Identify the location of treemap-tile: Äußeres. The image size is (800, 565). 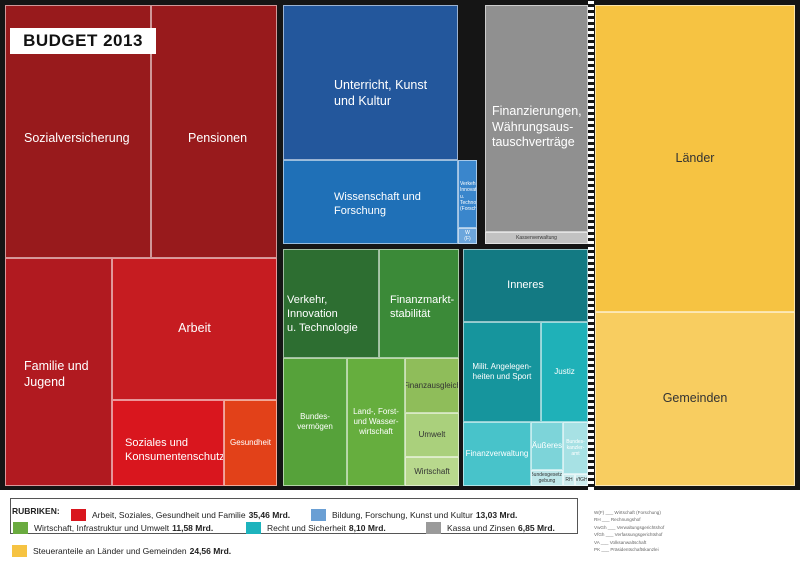
(547, 446).